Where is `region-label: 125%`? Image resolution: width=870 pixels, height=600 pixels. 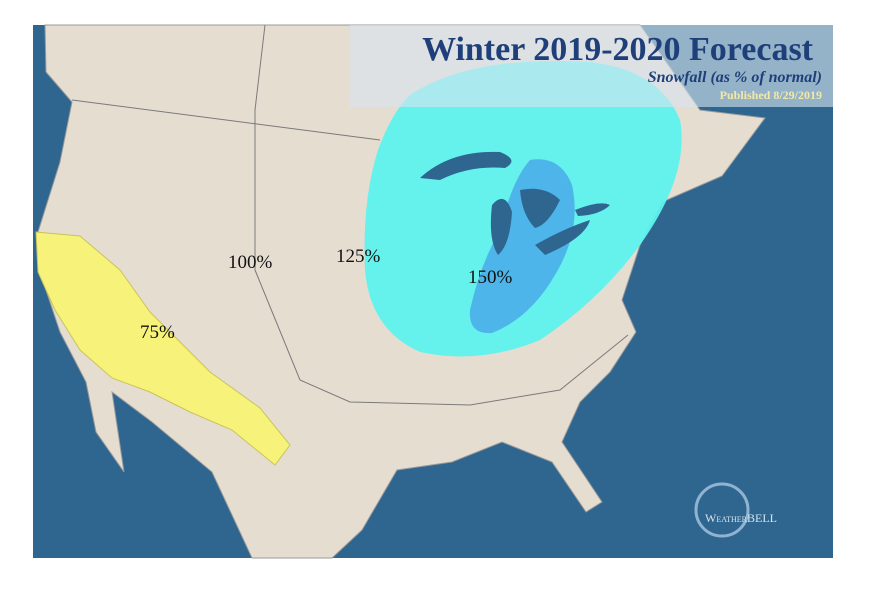
region-label: 125% is located at coordinates (358, 256).